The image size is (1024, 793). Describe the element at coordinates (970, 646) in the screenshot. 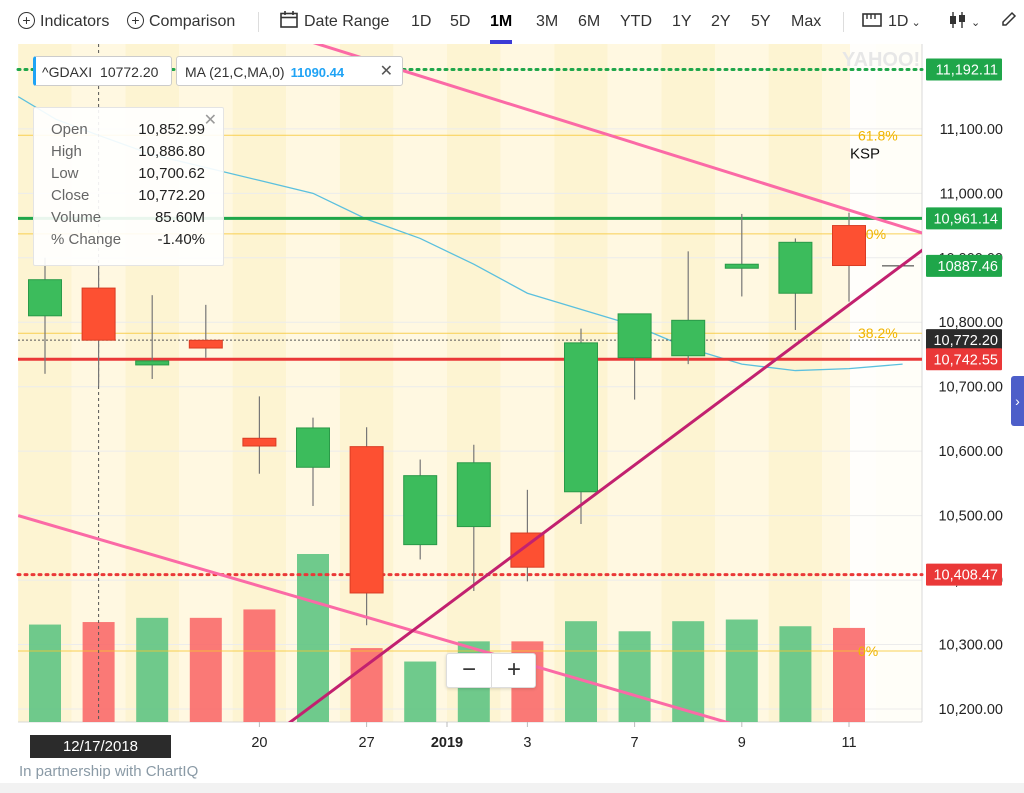

I see `y-tick-label: 10,300.00` at that location.